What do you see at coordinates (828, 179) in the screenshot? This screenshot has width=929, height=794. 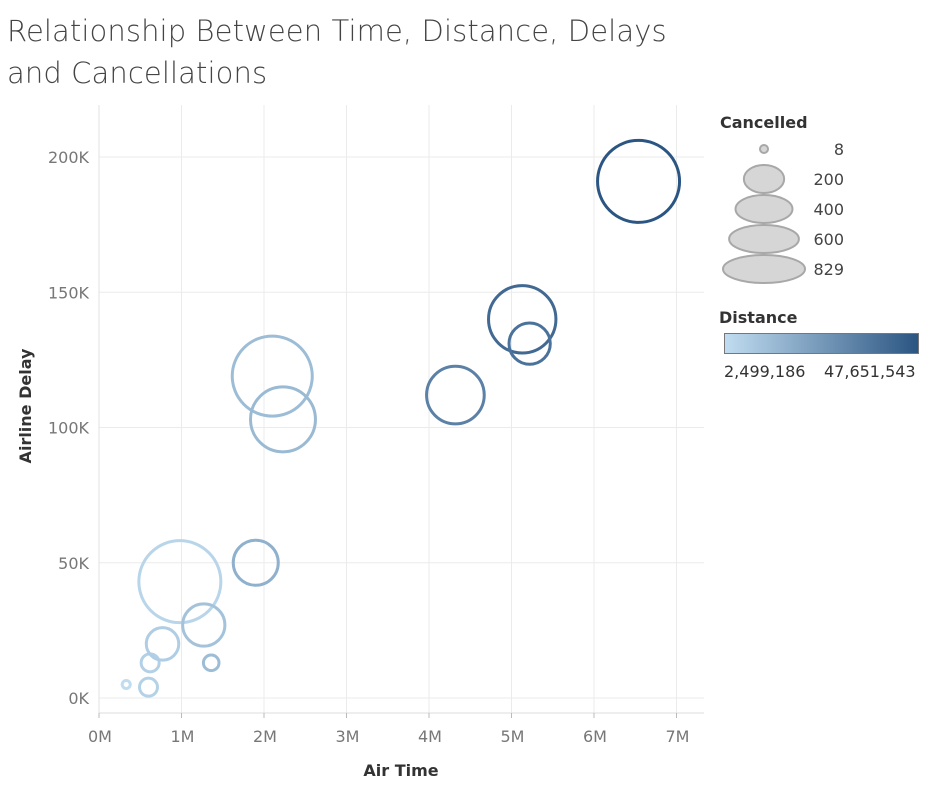 I see `size-legend-label-1: 200` at bounding box center [828, 179].